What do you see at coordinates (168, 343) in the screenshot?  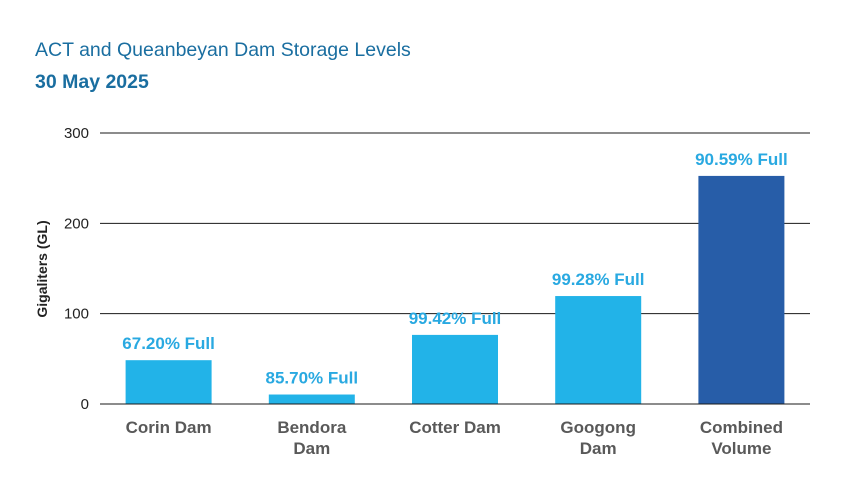 I see `data-label: 67.20% Full` at bounding box center [168, 343].